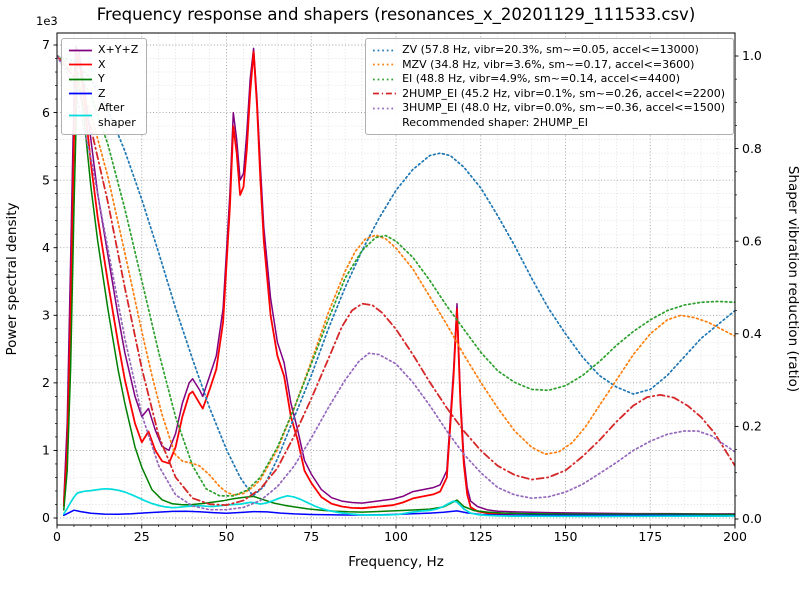 This screenshot has width=800, height=600. Describe the element at coordinates (118, 49) in the screenshot. I see `legend-label: X+Y+Z` at that location.